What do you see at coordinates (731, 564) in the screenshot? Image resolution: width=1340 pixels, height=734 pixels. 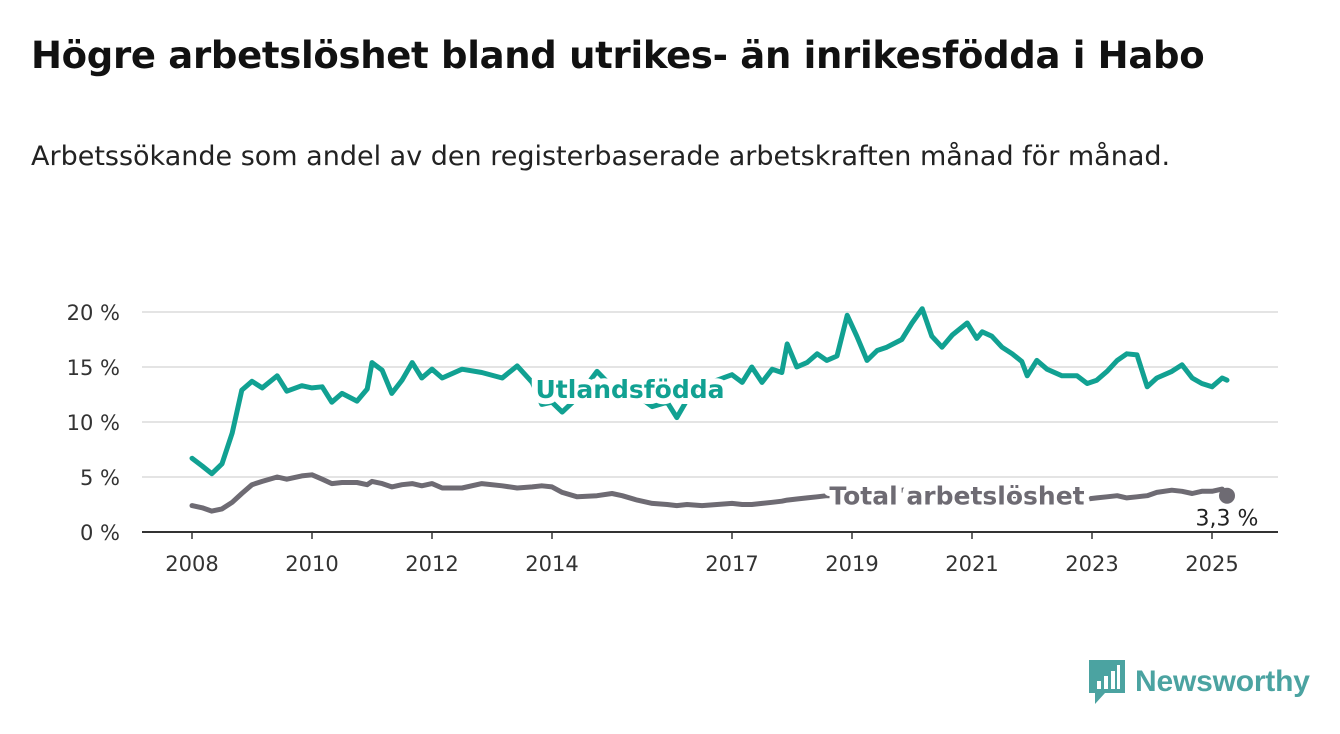 I see `x-tick-label: 2017` at bounding box center [731, 564].